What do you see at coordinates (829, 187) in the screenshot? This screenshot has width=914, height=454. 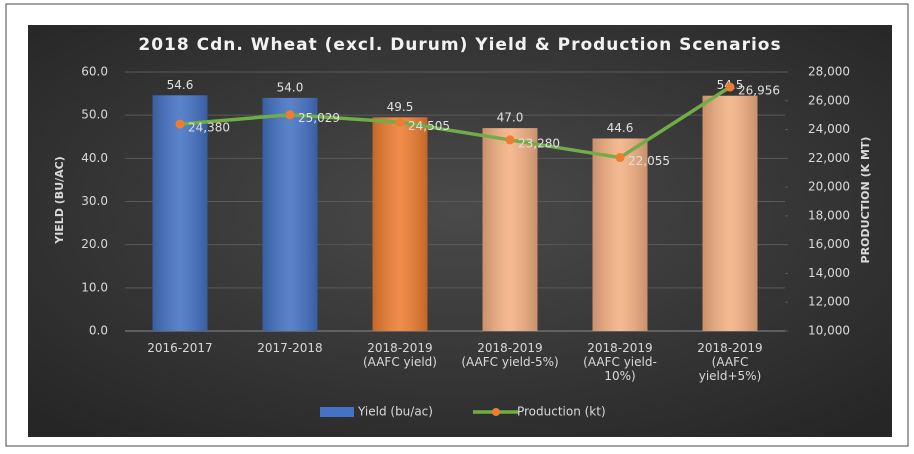 I see `y2-tick-label: 20,000` at bounding box center [829, 187].